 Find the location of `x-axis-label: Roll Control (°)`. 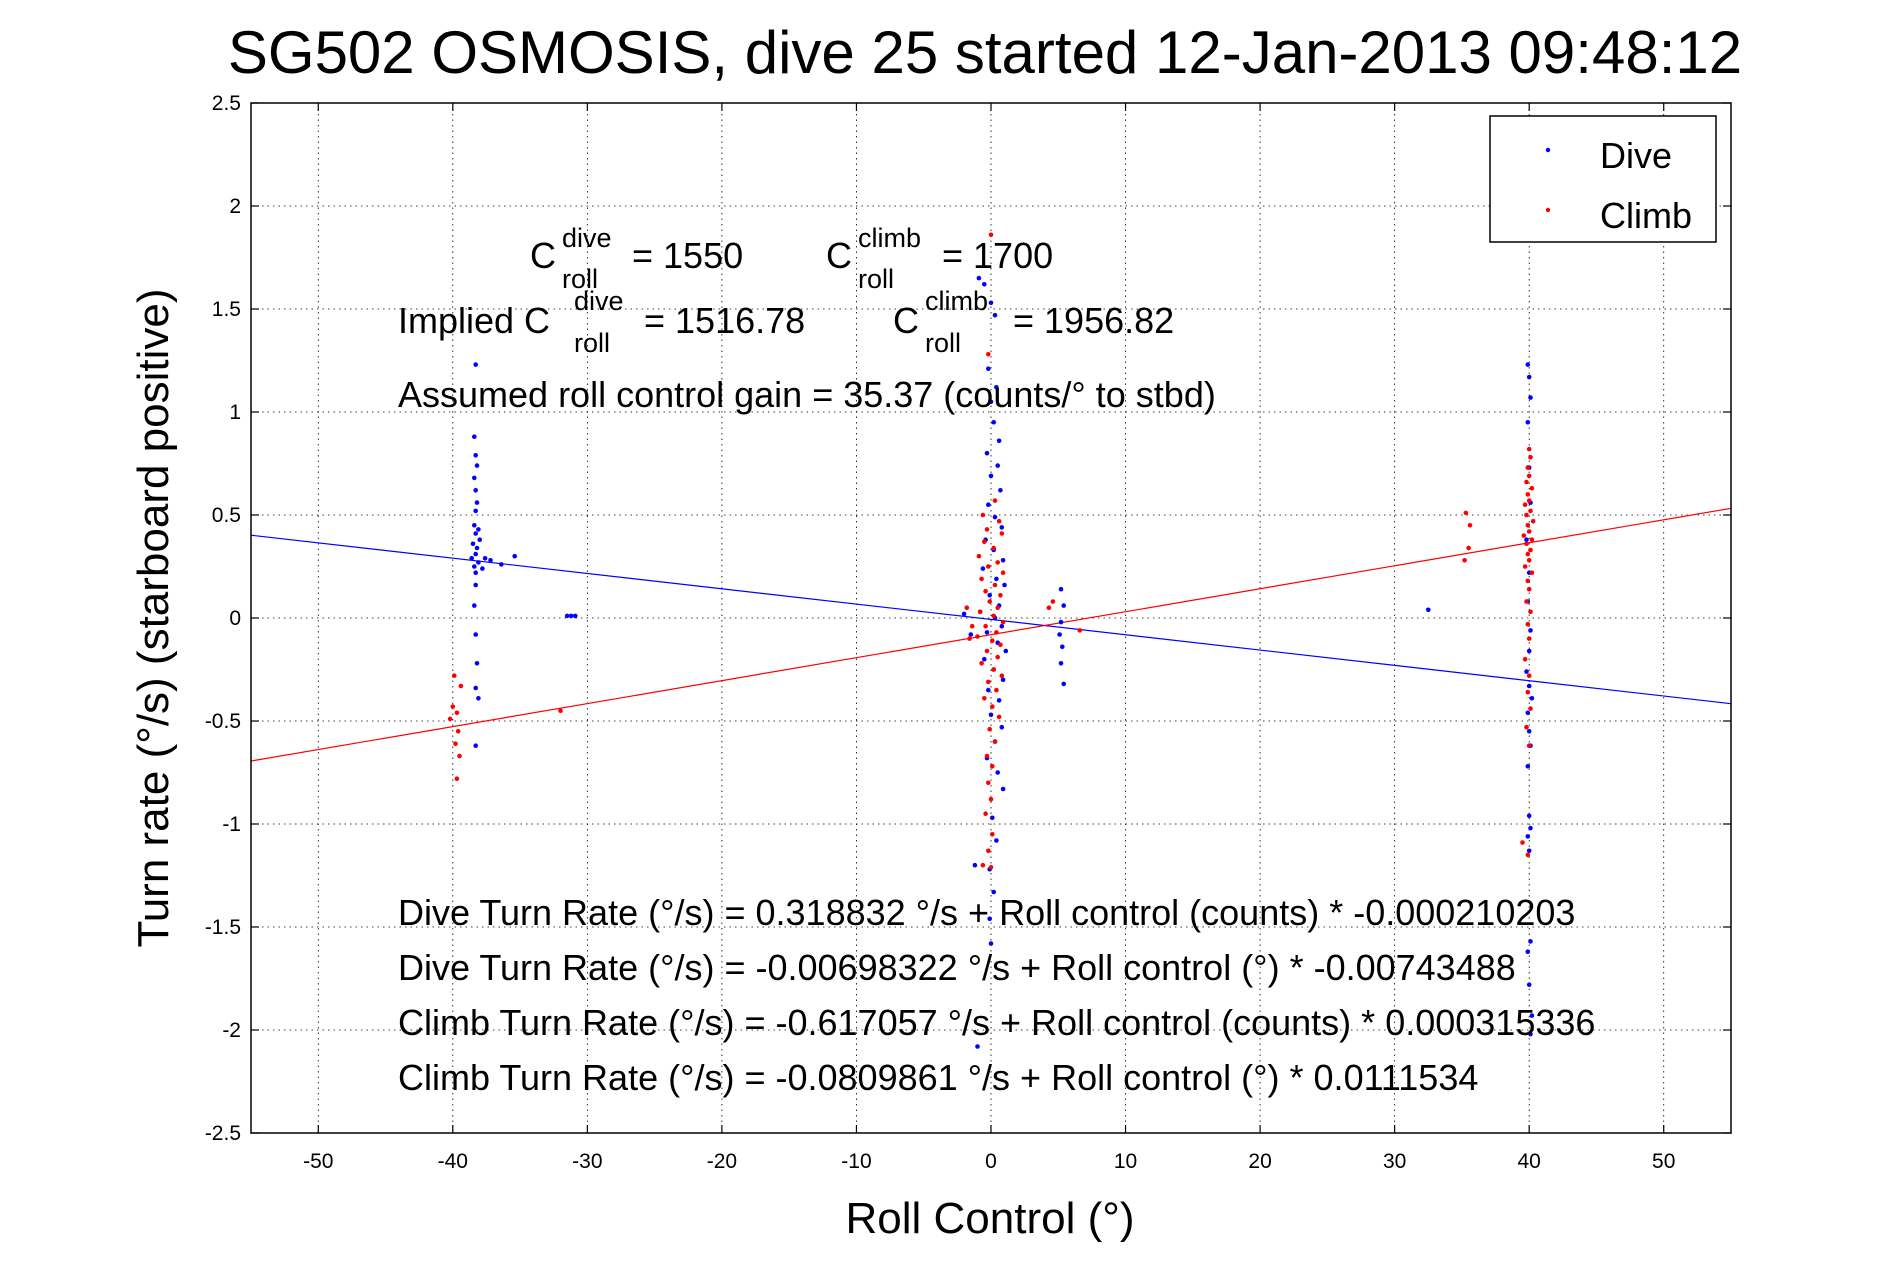

x-axis-label: Roll Control (°) is located at coordinates (990, 1218).